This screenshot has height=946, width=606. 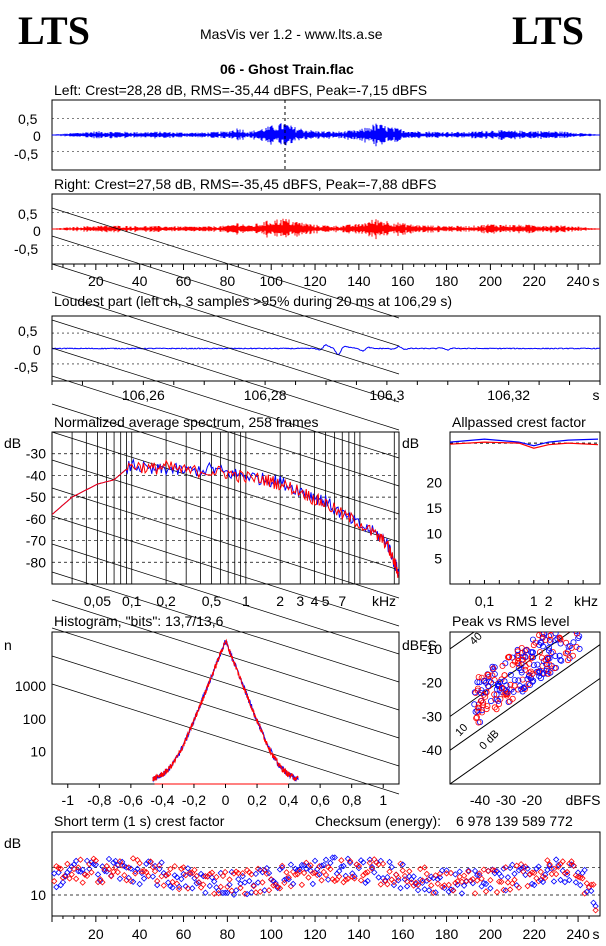 I want to click on time-unit: s, so click(x=596, y=281).